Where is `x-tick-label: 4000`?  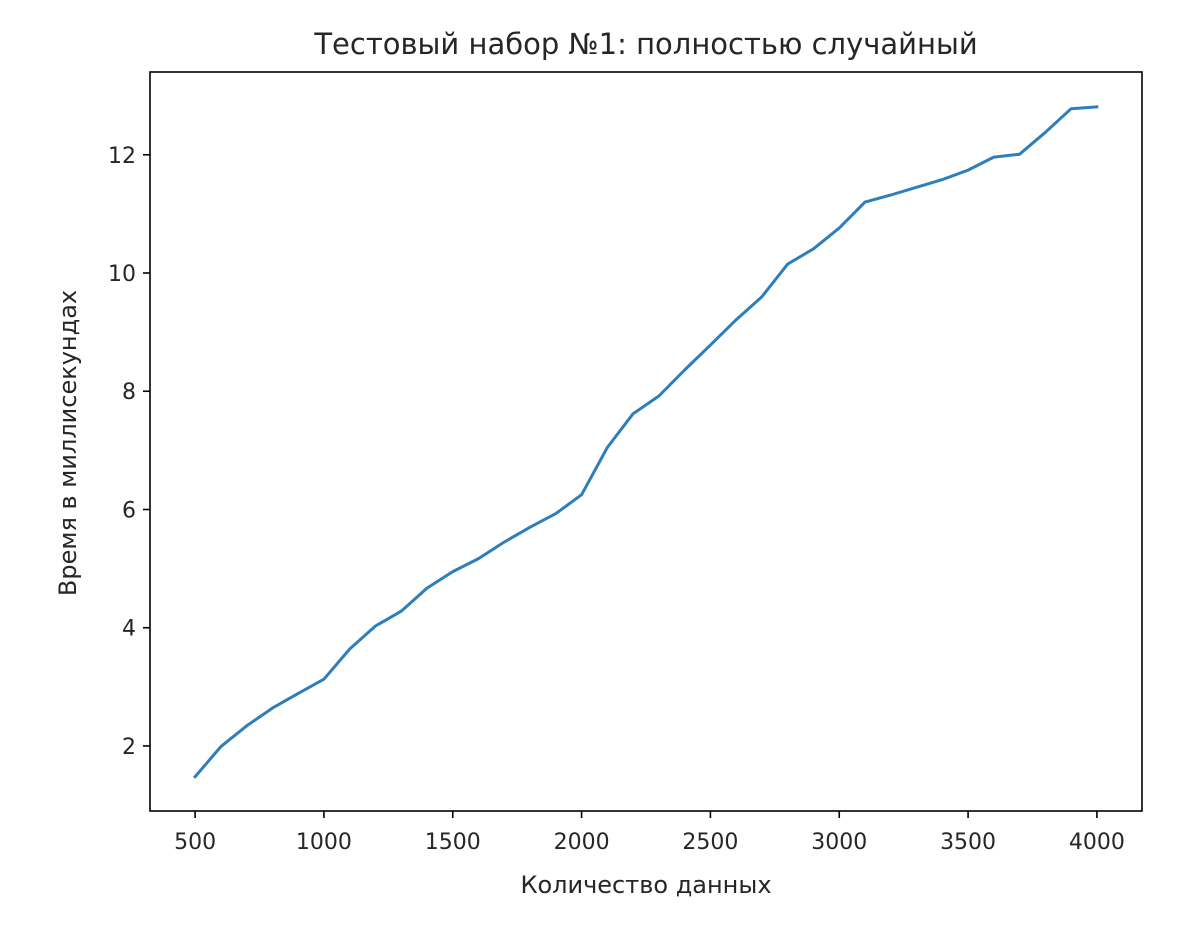 x-tick-label: 4000 is located at coordinates (1097, 842).